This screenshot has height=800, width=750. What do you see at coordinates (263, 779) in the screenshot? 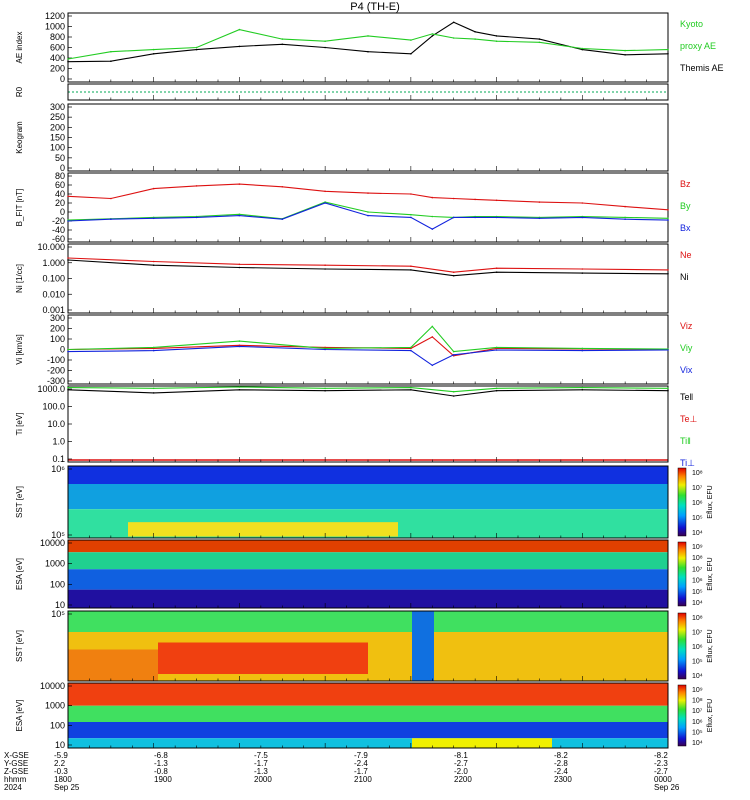
I see `footer-value: 2000` at bounding box center [263, 779].